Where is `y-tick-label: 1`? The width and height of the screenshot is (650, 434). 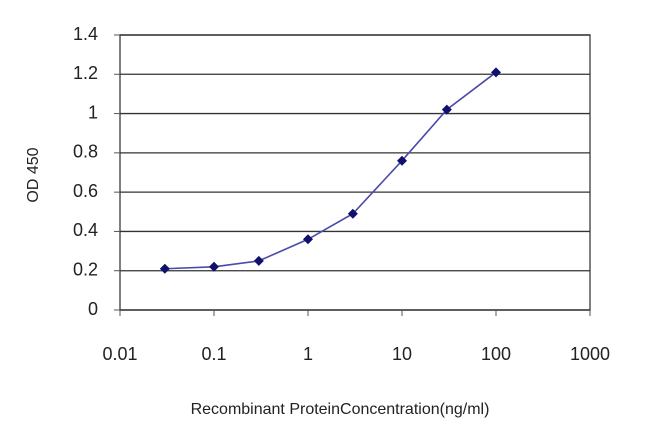 y-tick-label: 1 is located at coordinates (93, 112).